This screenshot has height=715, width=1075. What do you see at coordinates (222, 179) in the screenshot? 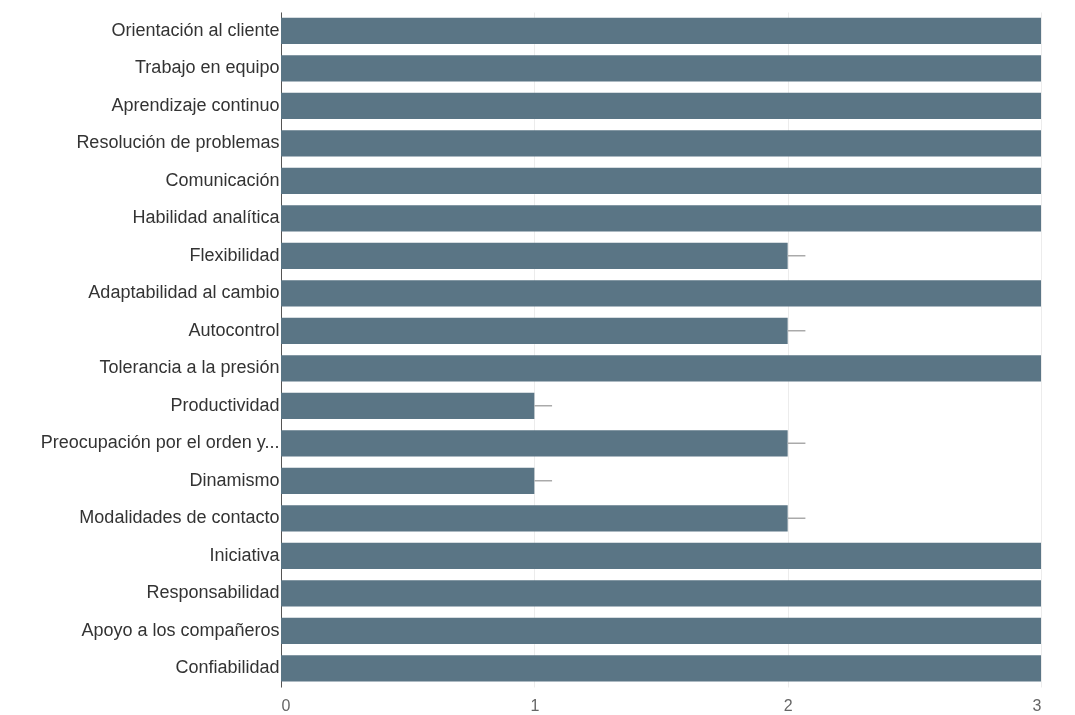
I see `y-tick-label: Comunicación` at bounding box center [222, 179].